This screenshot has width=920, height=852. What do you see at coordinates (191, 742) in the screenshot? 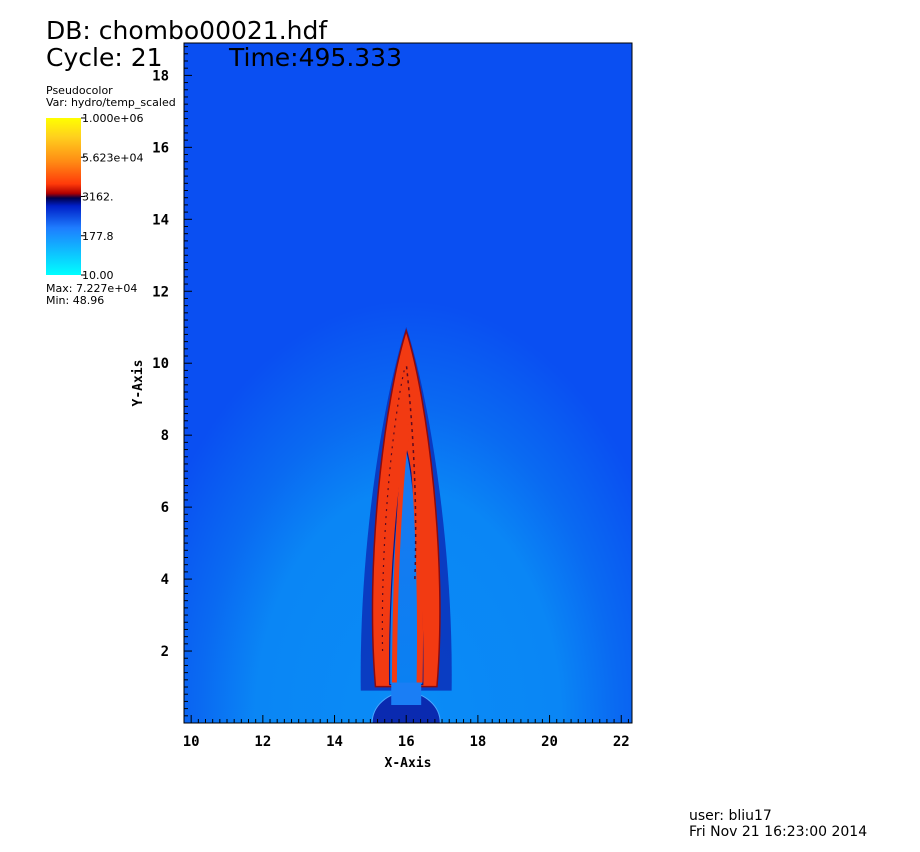
I see `x-tick-label: 10` at bounding box center [191, 742].